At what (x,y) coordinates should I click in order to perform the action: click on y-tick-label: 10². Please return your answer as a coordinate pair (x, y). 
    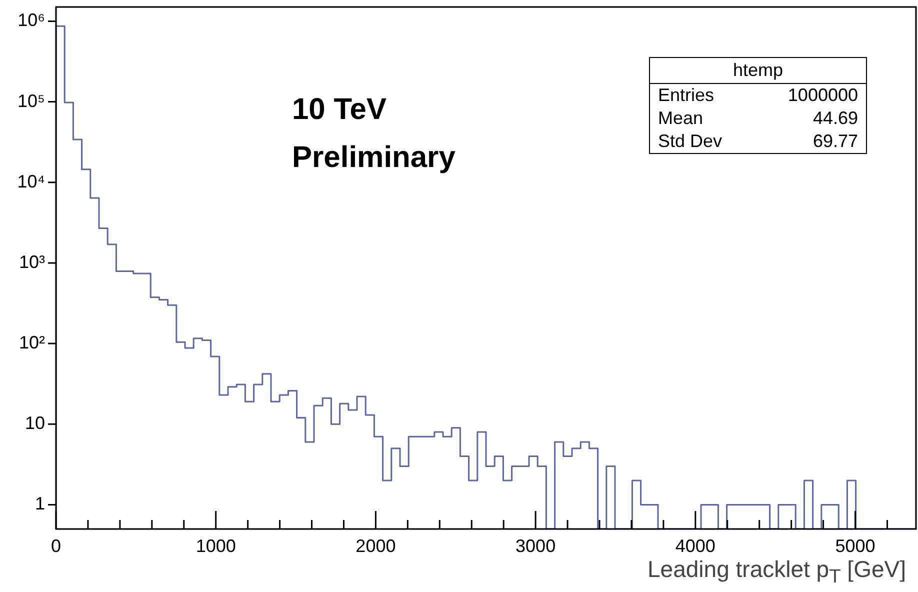
    Looking at the image, I should click on (32, 342).